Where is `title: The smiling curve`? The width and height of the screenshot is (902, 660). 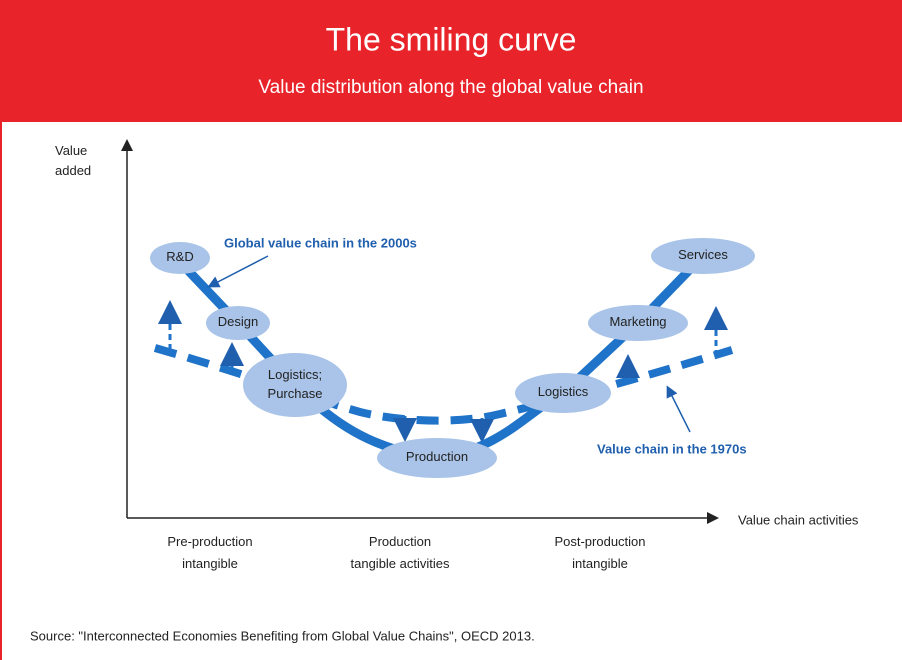
title: The smiling curve is located at coordinates (451, 39).